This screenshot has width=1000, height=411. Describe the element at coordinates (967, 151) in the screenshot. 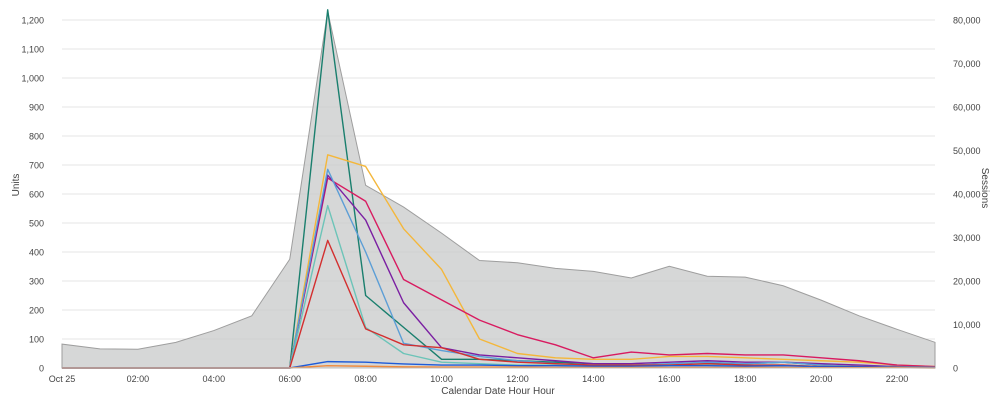

I see `y-right-tick-label: 50,000` at that location.